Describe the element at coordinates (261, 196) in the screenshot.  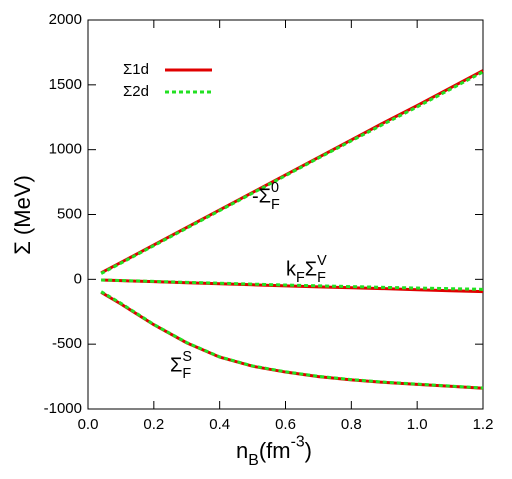
I see `annotation: -Σ` at that location.